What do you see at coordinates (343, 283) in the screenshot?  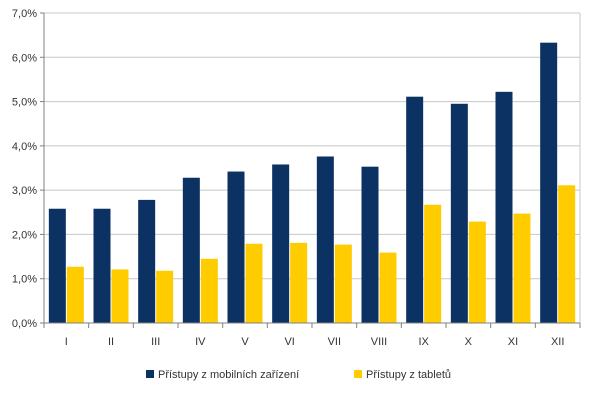 I see `bar-tablet-VII` at bounding box center [343, 283].